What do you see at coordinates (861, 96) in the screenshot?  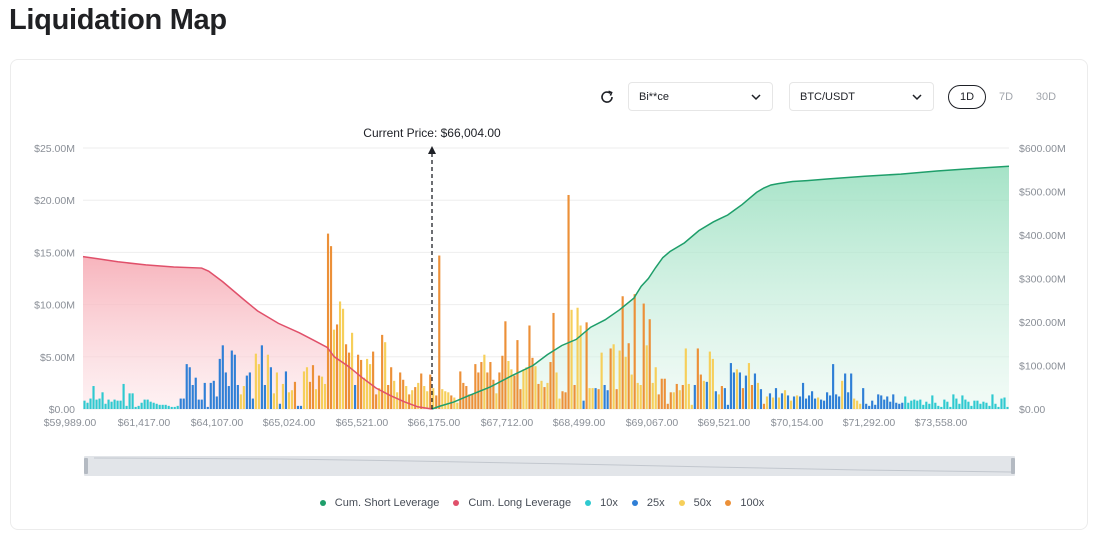 I see `pair-select: BTC/USDT` at bounding box center [861, 96].